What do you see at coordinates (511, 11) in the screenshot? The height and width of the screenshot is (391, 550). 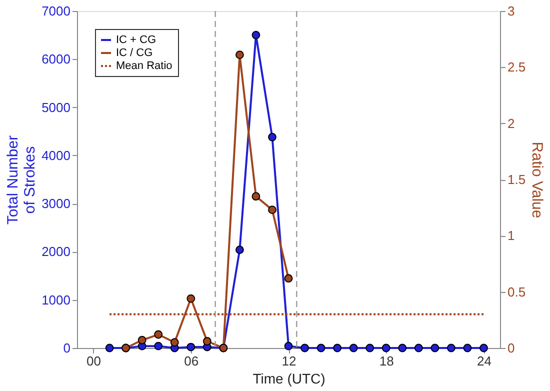 I see `y2-tick-label: 3` at bounding box center [511, 11].